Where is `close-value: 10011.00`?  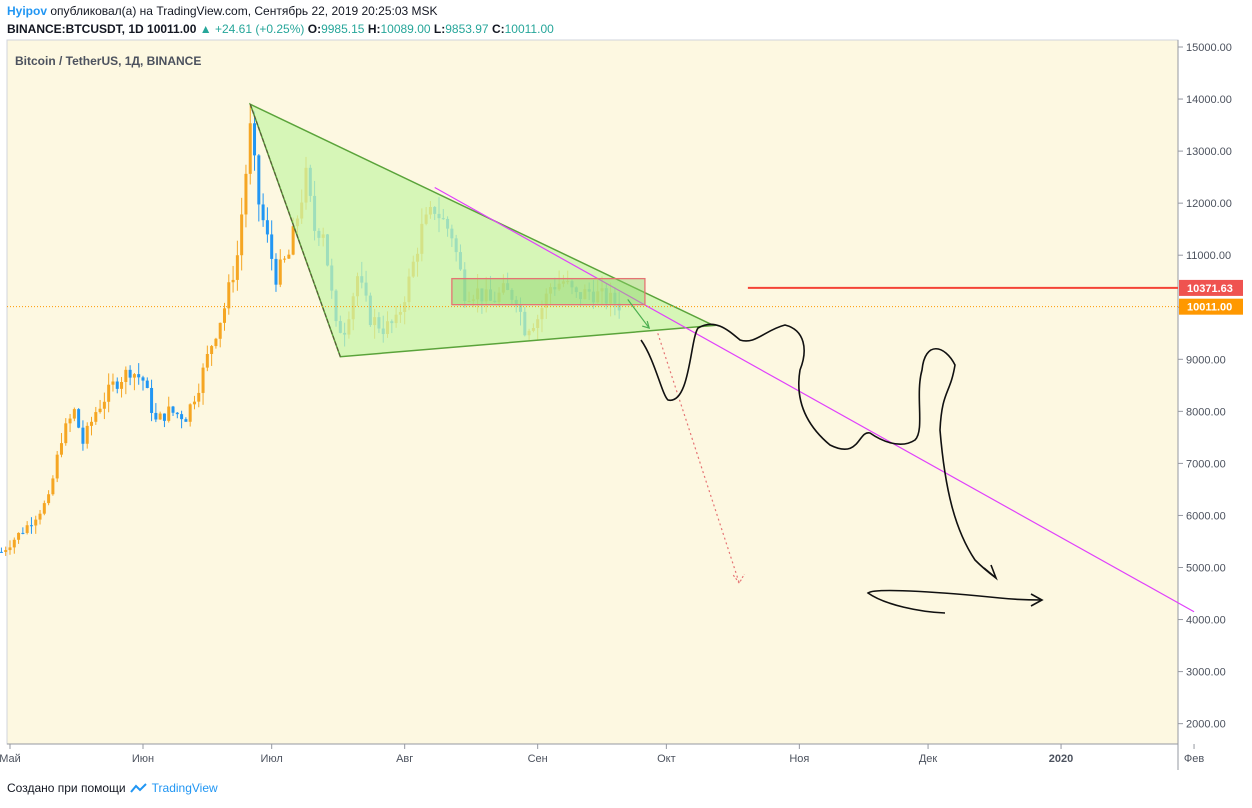 close-value: 10011.00 is located at coordinates (529, 29).